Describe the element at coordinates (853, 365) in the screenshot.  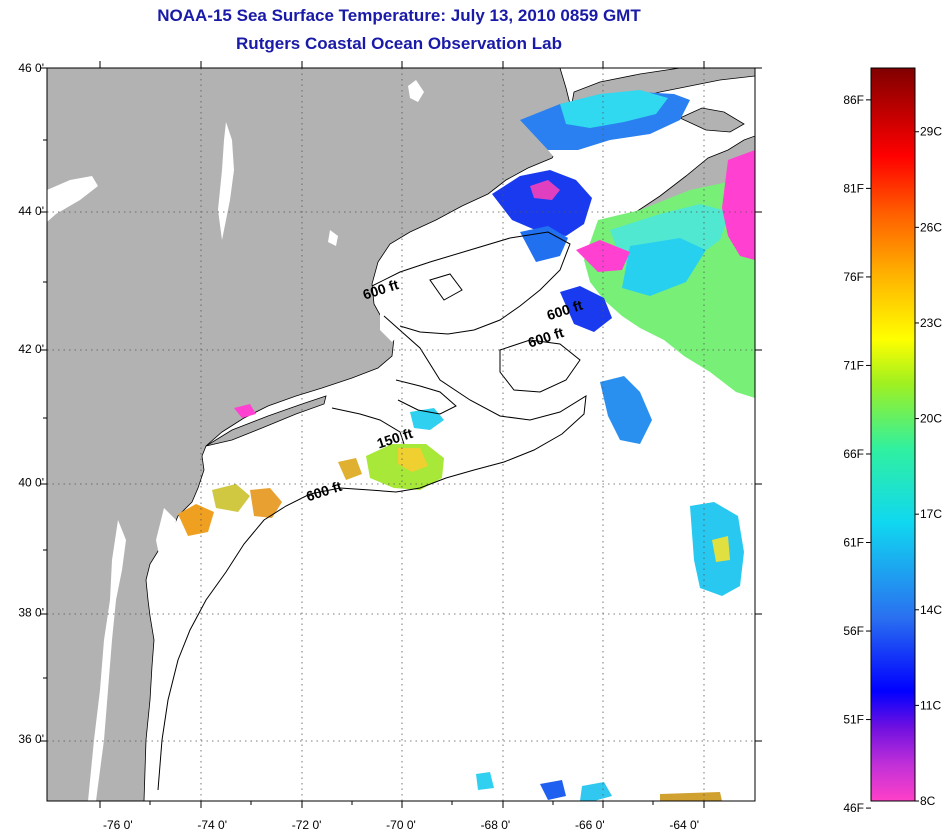
I see `colorbar-fahrenheit-label: 71F` at that location.